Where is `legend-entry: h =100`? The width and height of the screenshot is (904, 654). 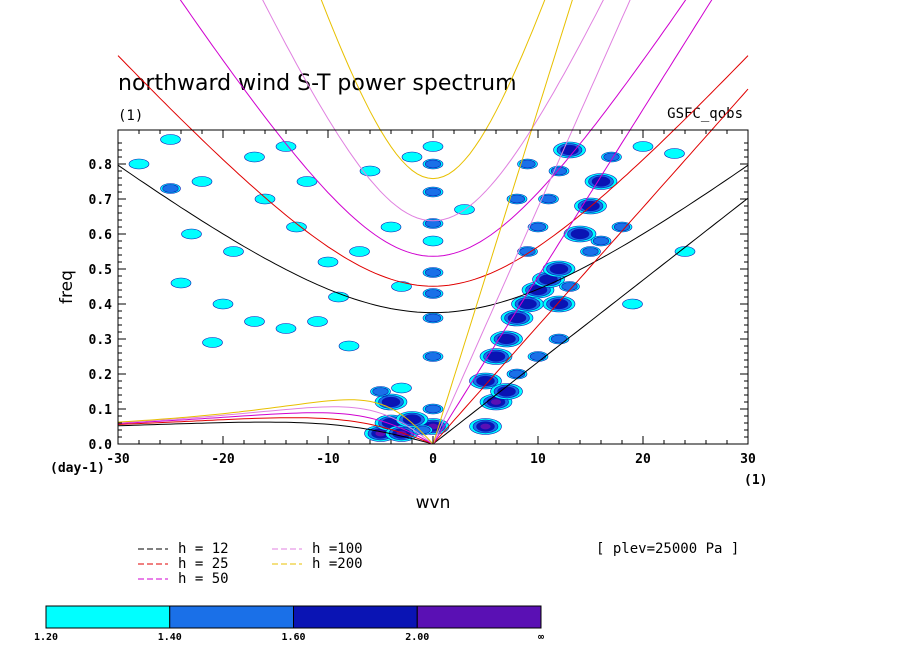 legend-entry: h =100 is located at coordinates (337, 549).